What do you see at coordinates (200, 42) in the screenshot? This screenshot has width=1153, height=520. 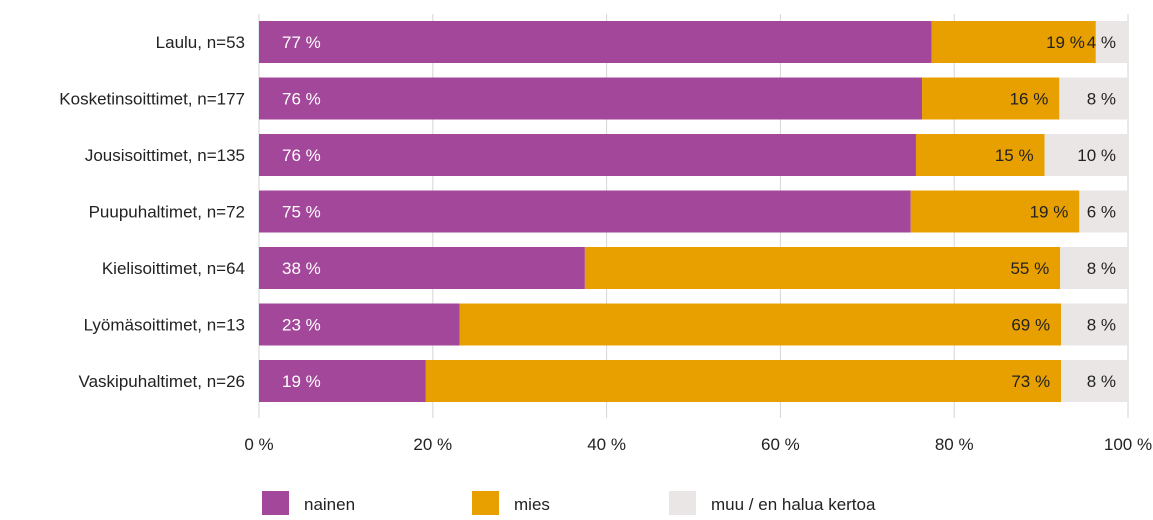 I see `category-label: Laulu, n=53` at bounding box center [200, 42].